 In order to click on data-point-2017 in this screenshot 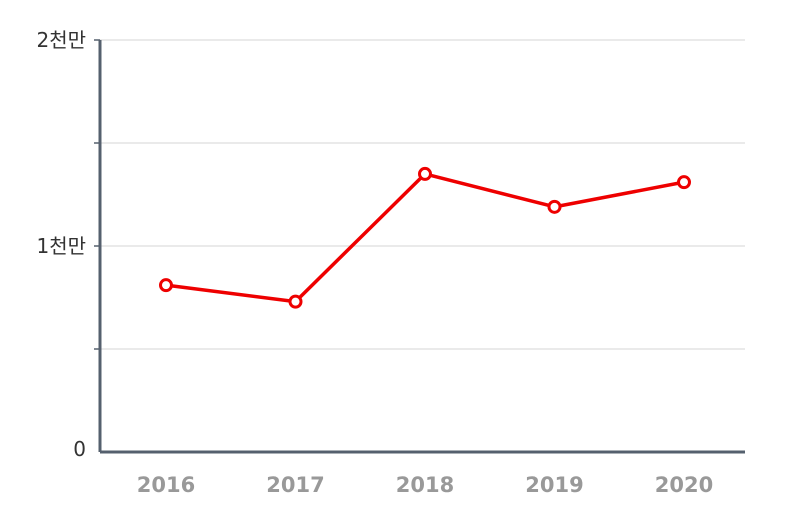, I will do `click(295, 301)`.